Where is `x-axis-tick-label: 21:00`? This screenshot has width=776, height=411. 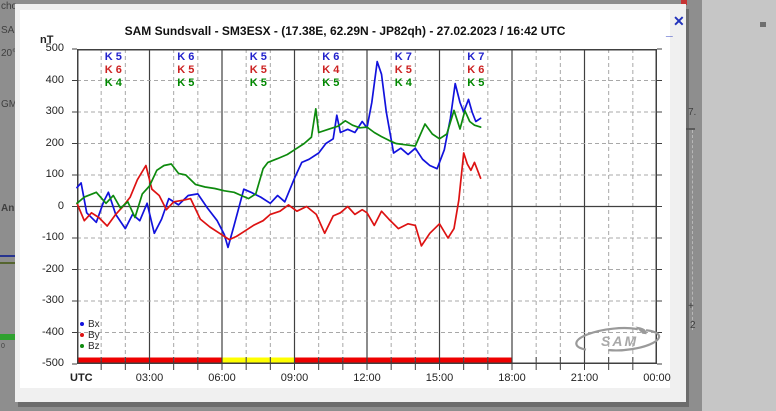
x-axis-tick-label: 21:00 is located at coordinates (584, 378).